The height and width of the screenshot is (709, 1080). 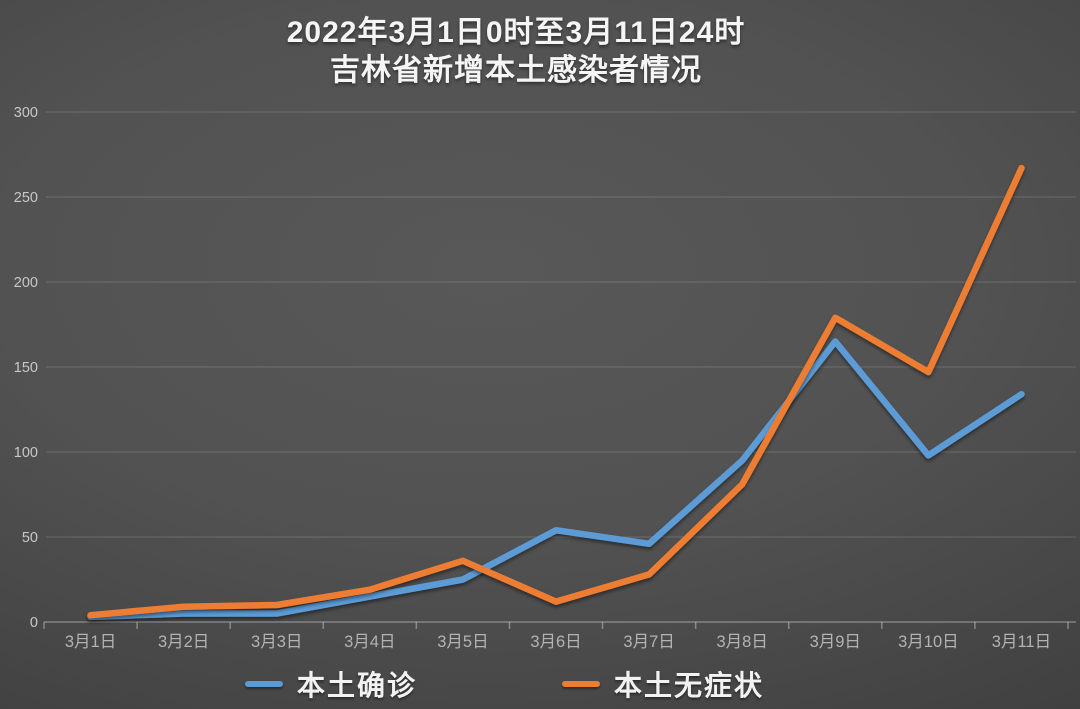 What do you see at coordinates (540, 52) in the screenshot?
I see `chart-title: 2022年3月1日0时至3月11日24时 吉林省新增本土感染者情况` at bounding box center [540, 52].